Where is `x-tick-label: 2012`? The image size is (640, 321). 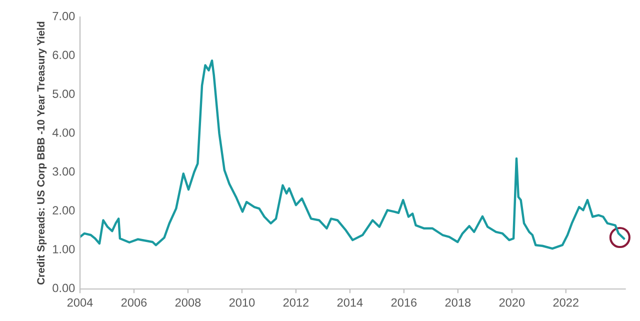
x-tick-label: 2012 is located at coordinates (295, 302).